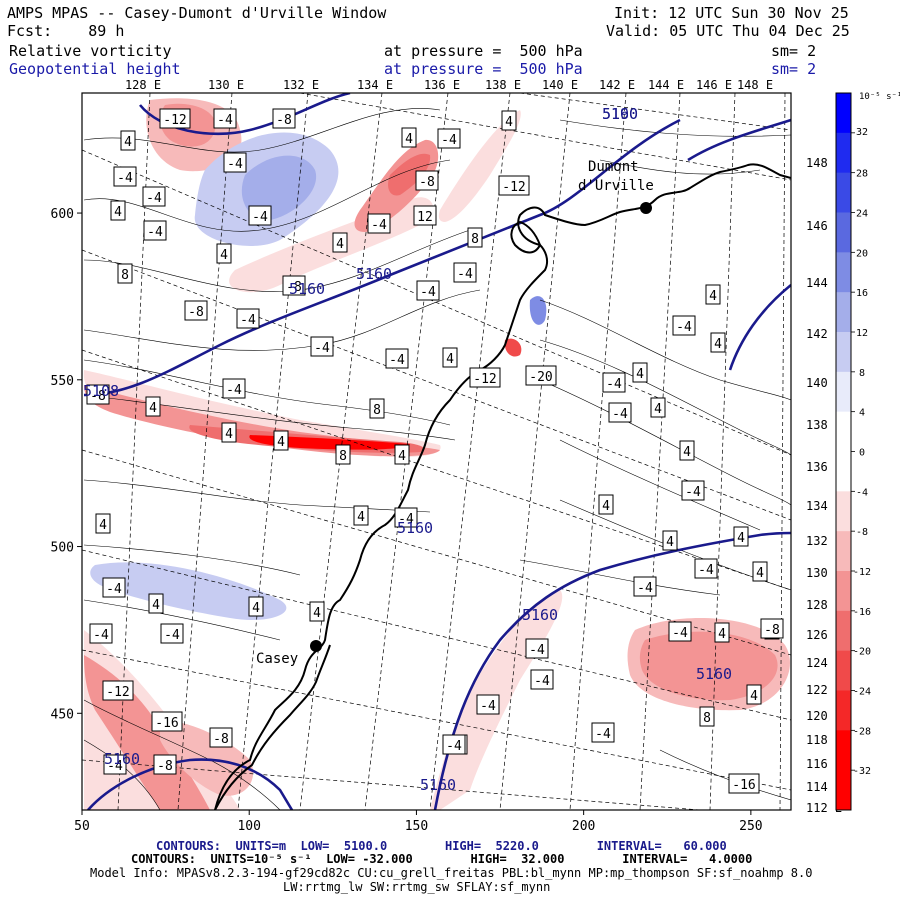 Image resolution: width=900 pixels, height=900 pixels. Describe the element at coordinates (583, 826) in the screenshot. I see `x-tick-label: 200` at that location.